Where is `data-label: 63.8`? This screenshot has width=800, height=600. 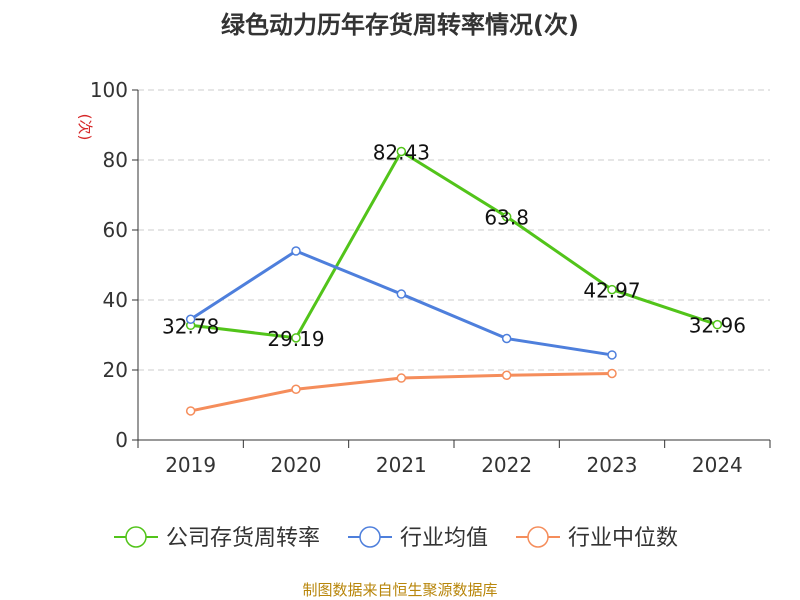
data-label: 63.8 is located at coordinates (506, 218).